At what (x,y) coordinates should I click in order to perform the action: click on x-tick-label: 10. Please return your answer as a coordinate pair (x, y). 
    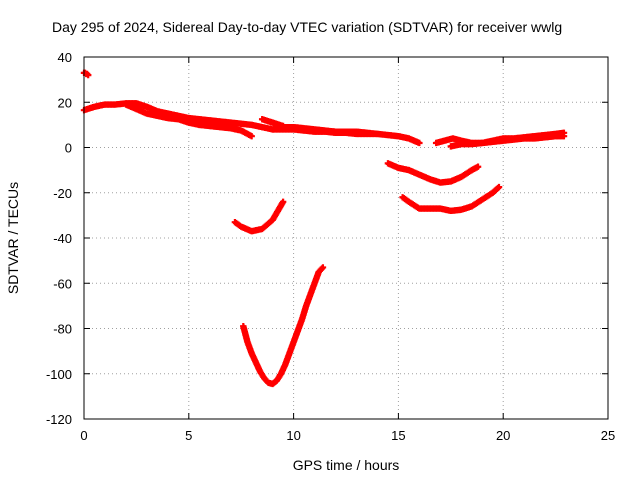
    Looking at the image, I should click on (293, 435).